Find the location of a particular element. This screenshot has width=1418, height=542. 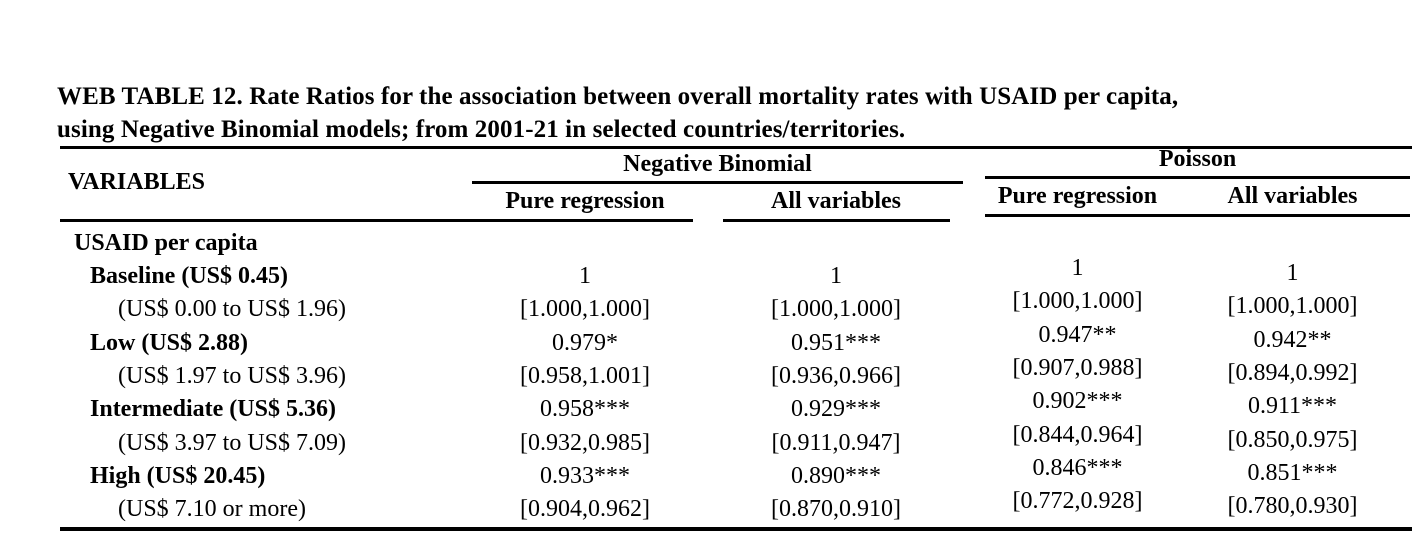

cell-value: [0.907,0.988] is located at coordinates (1077, 368).